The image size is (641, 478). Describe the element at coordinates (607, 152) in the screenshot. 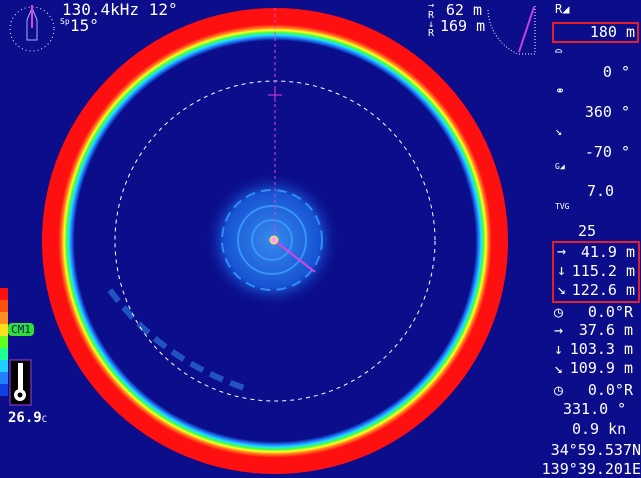

I see `tilt-value: -70 °` at that location.